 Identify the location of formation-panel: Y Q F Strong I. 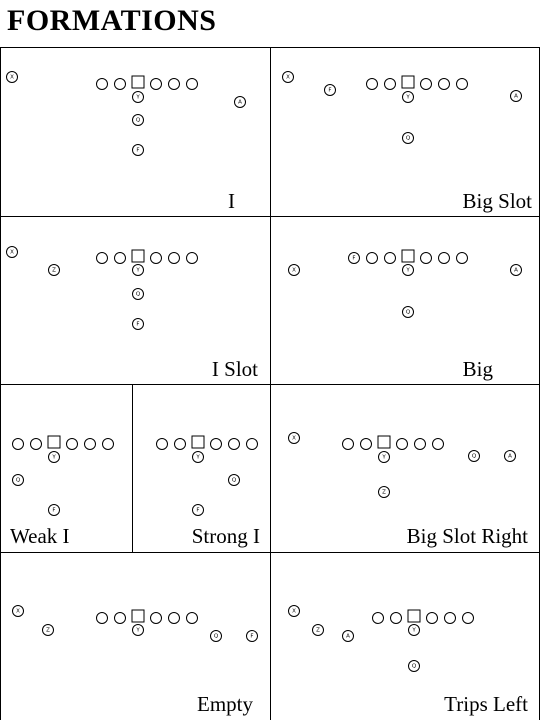
(208, 491).